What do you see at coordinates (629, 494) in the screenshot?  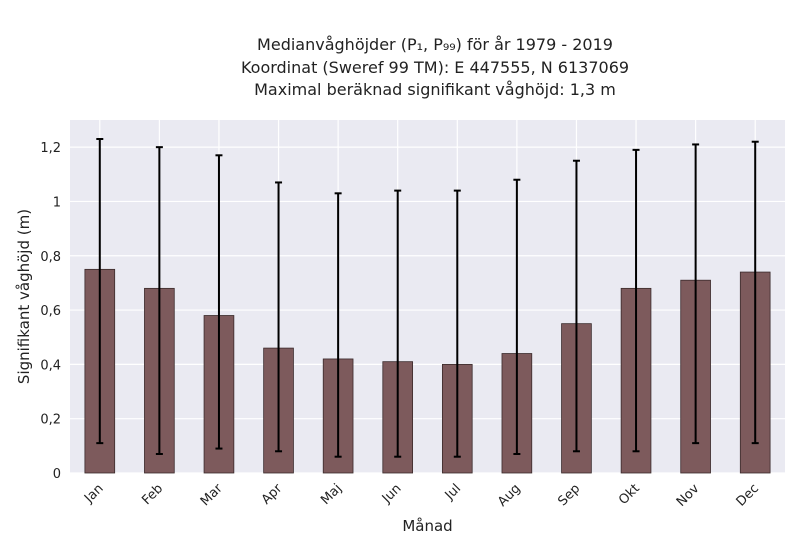 I see `x-tick-label-okt: Okt` at bounding box center [629, 494].